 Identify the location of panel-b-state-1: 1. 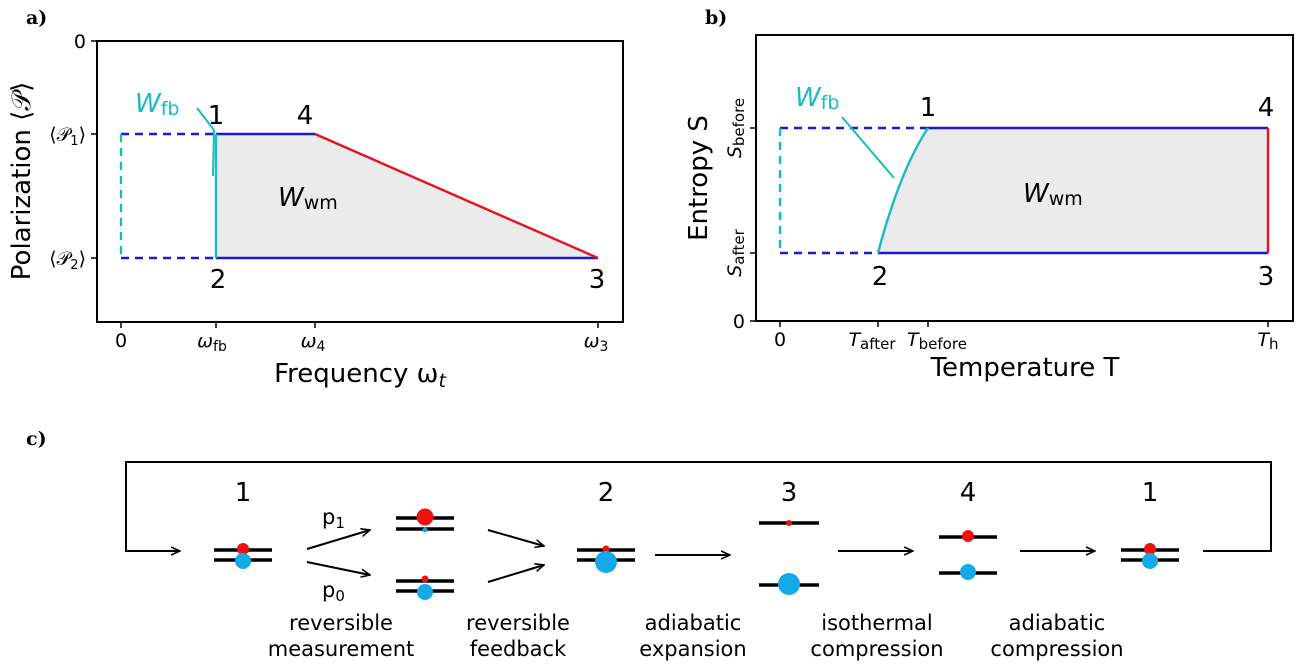
(928, 108).